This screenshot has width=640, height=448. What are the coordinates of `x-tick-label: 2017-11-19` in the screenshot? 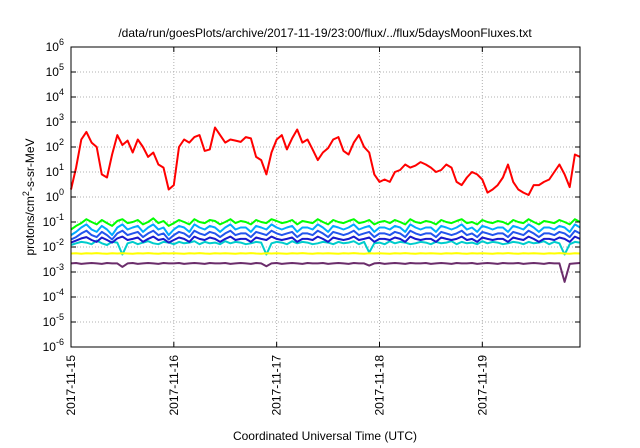 It's located at (482, 385).